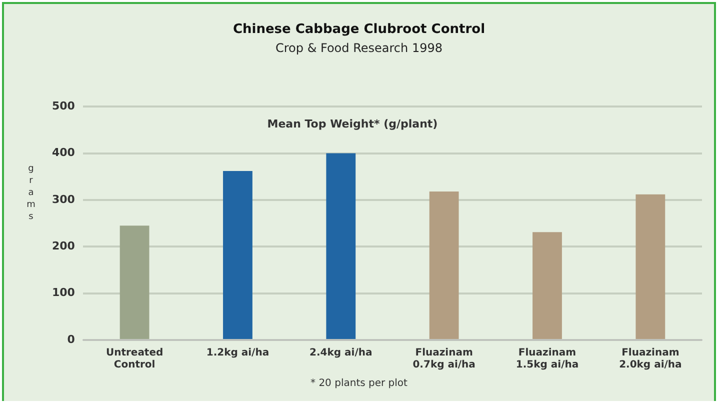 The width and height of the screenshot is (724, 403). Describe the element at coordinates (64, 105) in the screenshot. I see `y-tick-label: 500` at that location.